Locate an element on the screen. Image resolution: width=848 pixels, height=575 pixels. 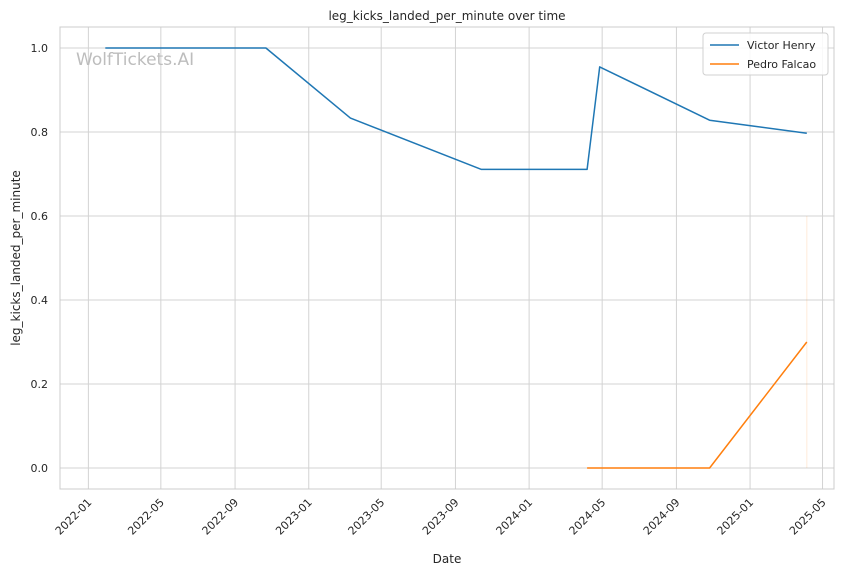
watermark: WolfTickets.AI is located at coordinates (135, 60).